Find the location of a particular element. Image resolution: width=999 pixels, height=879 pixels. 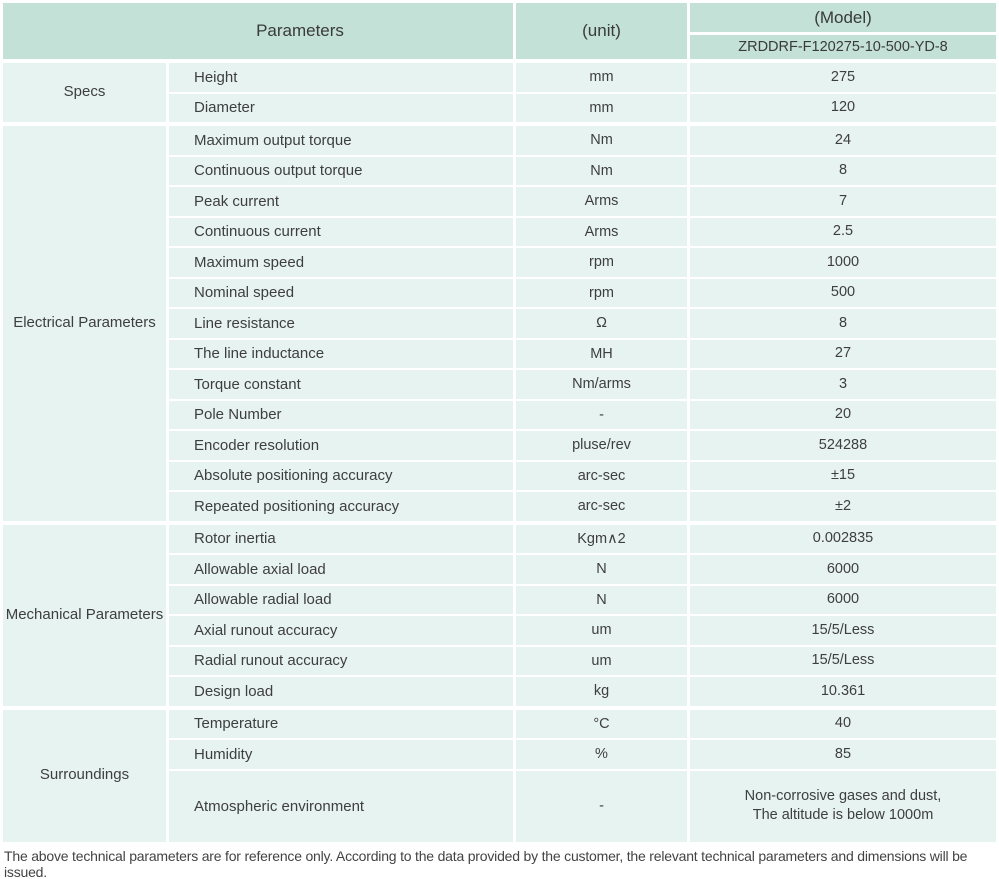

param-name-cell: Rotor inertia is located at coordinates (341, 538).